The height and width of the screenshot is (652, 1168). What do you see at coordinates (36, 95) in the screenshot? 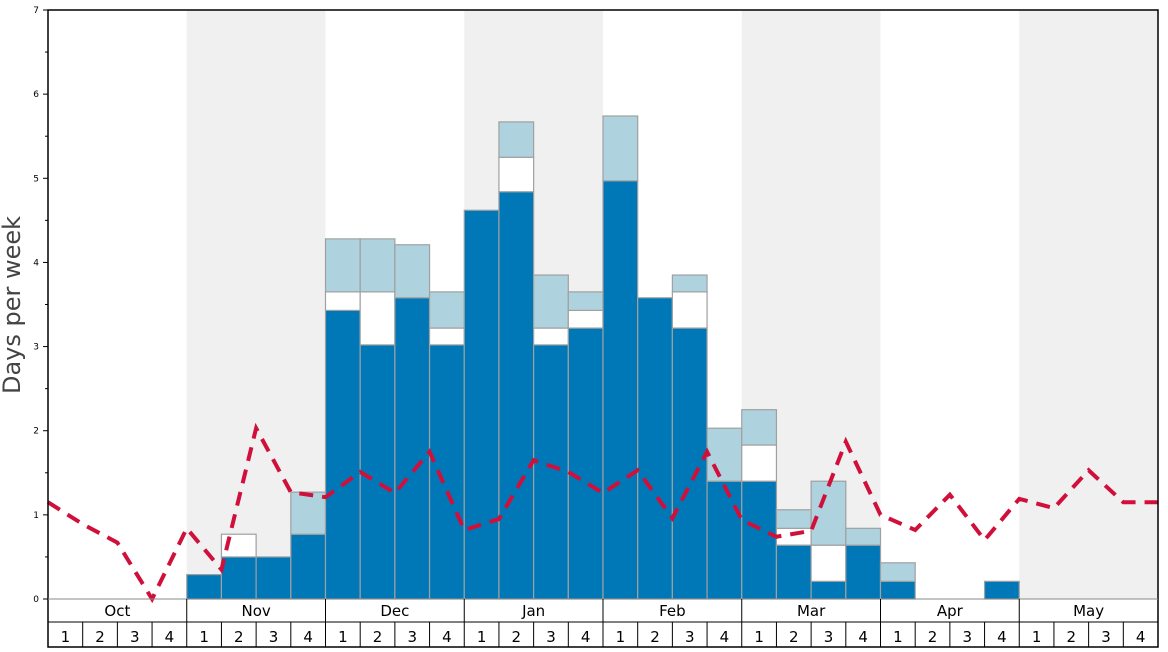
I see `y-tick-label: 6` at bounding box center [36, 95].